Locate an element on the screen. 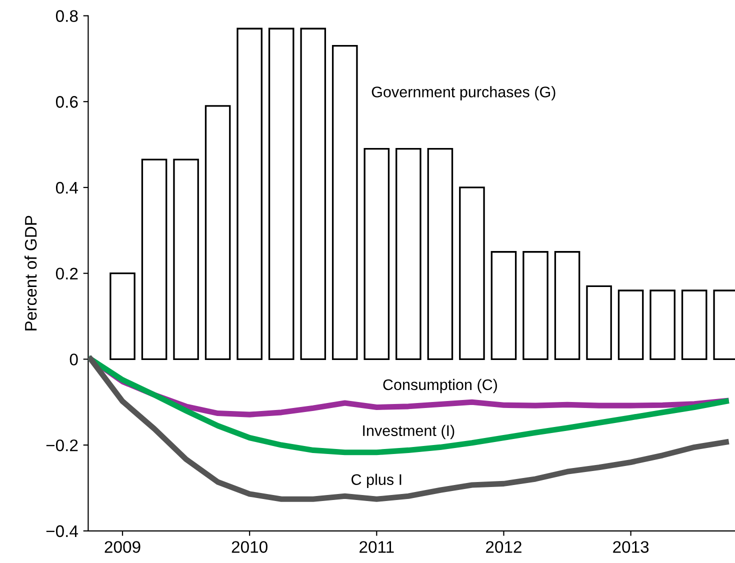 The image size is (735, 563). y-tick-label: −0.2 is located at coordinates (62, 445).